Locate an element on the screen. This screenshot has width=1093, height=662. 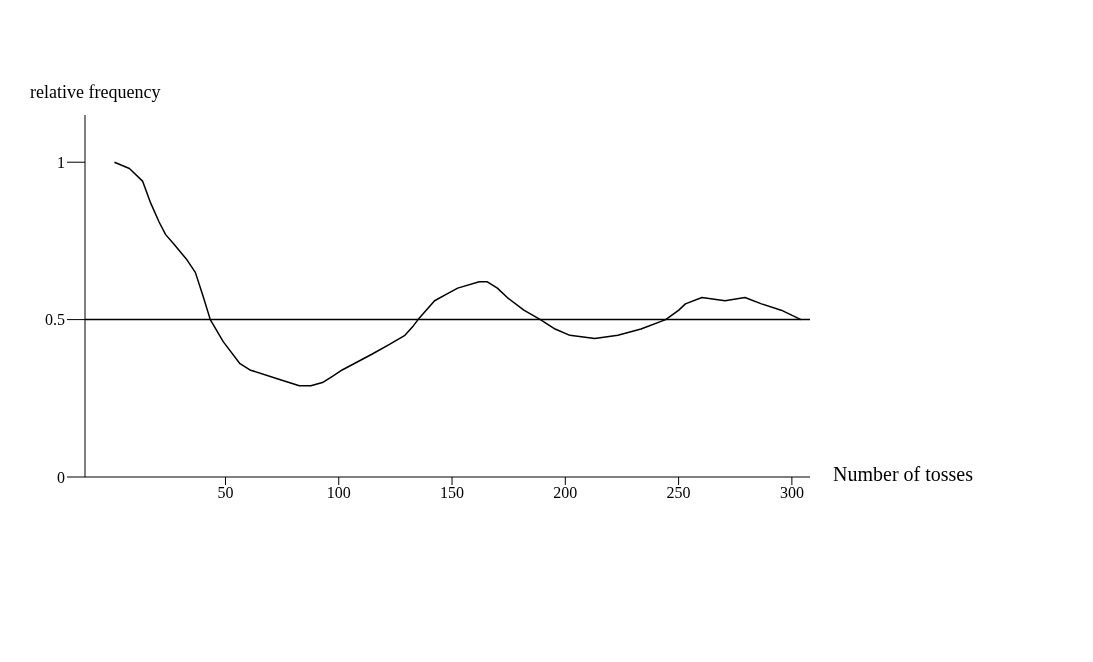
y-tick-label: 0.5 is located at coordinates (55, 320).